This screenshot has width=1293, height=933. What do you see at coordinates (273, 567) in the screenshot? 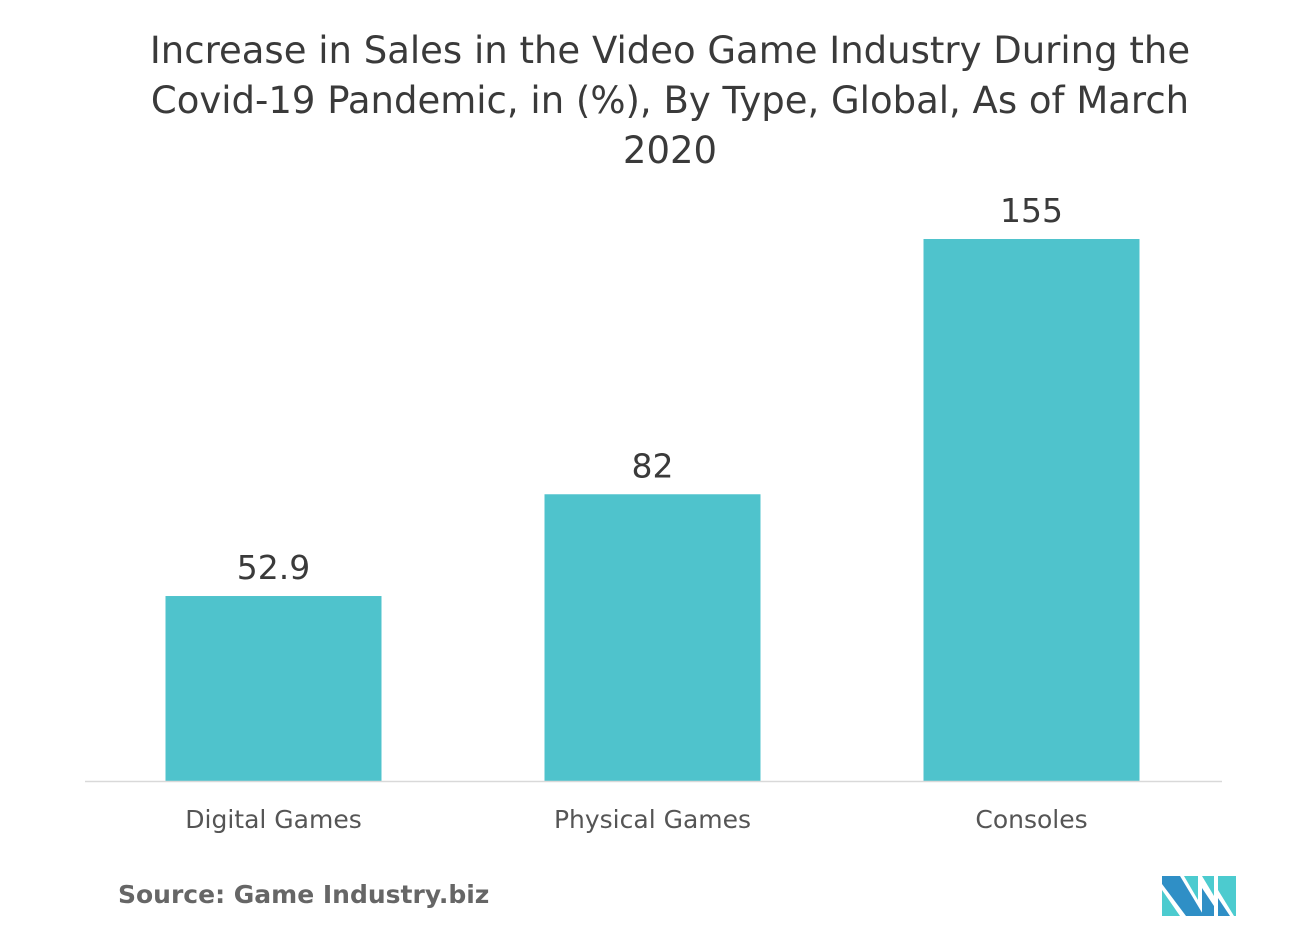
I see `data-label: 52.9` at bounding box center [273, 567].